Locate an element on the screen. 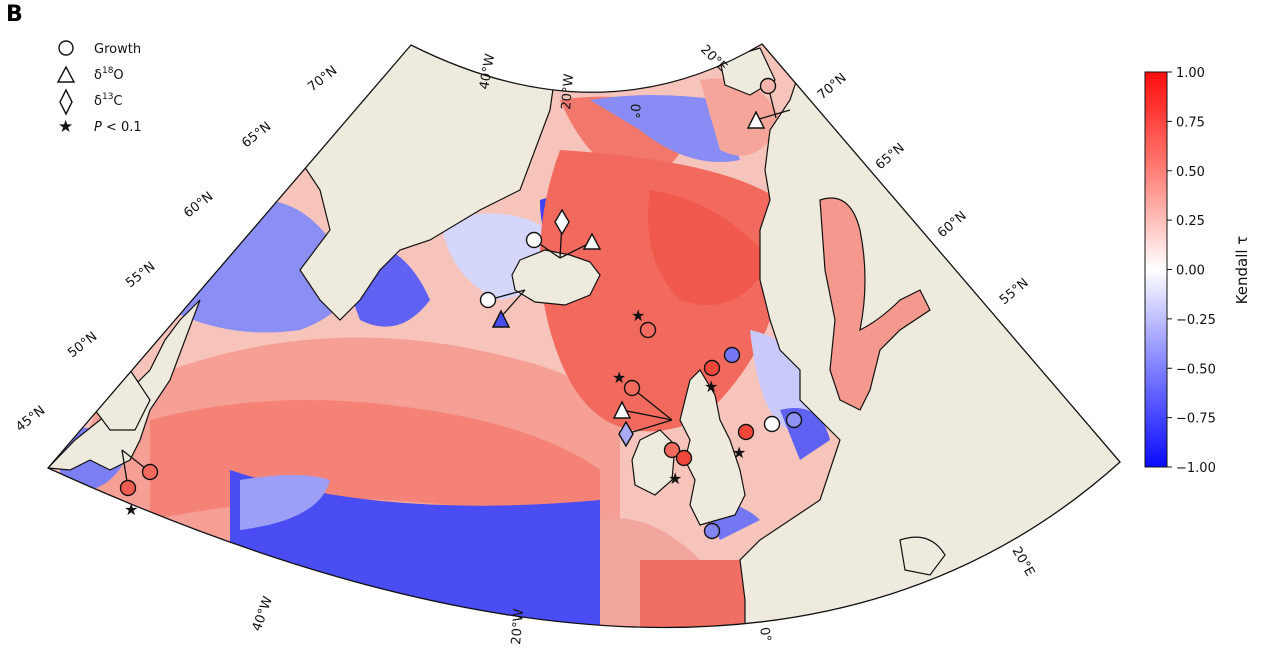 Image resolution: width=1280 pixels, height=661 pixels. site-north-sea-south-circle is located at coordinates (746, 432).